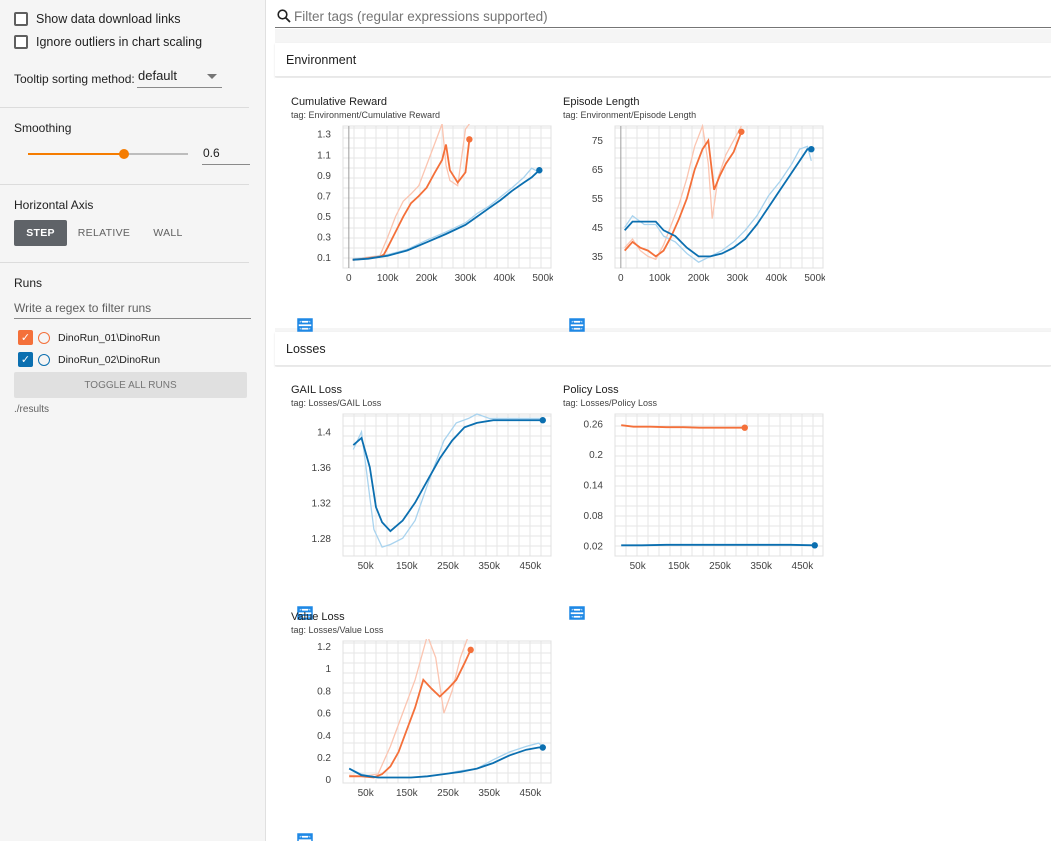  Describe the element at coordinates (74, 79) in the screenshot. I see `tooltip-sorting-label: Tooltip sorting method:` at that location.